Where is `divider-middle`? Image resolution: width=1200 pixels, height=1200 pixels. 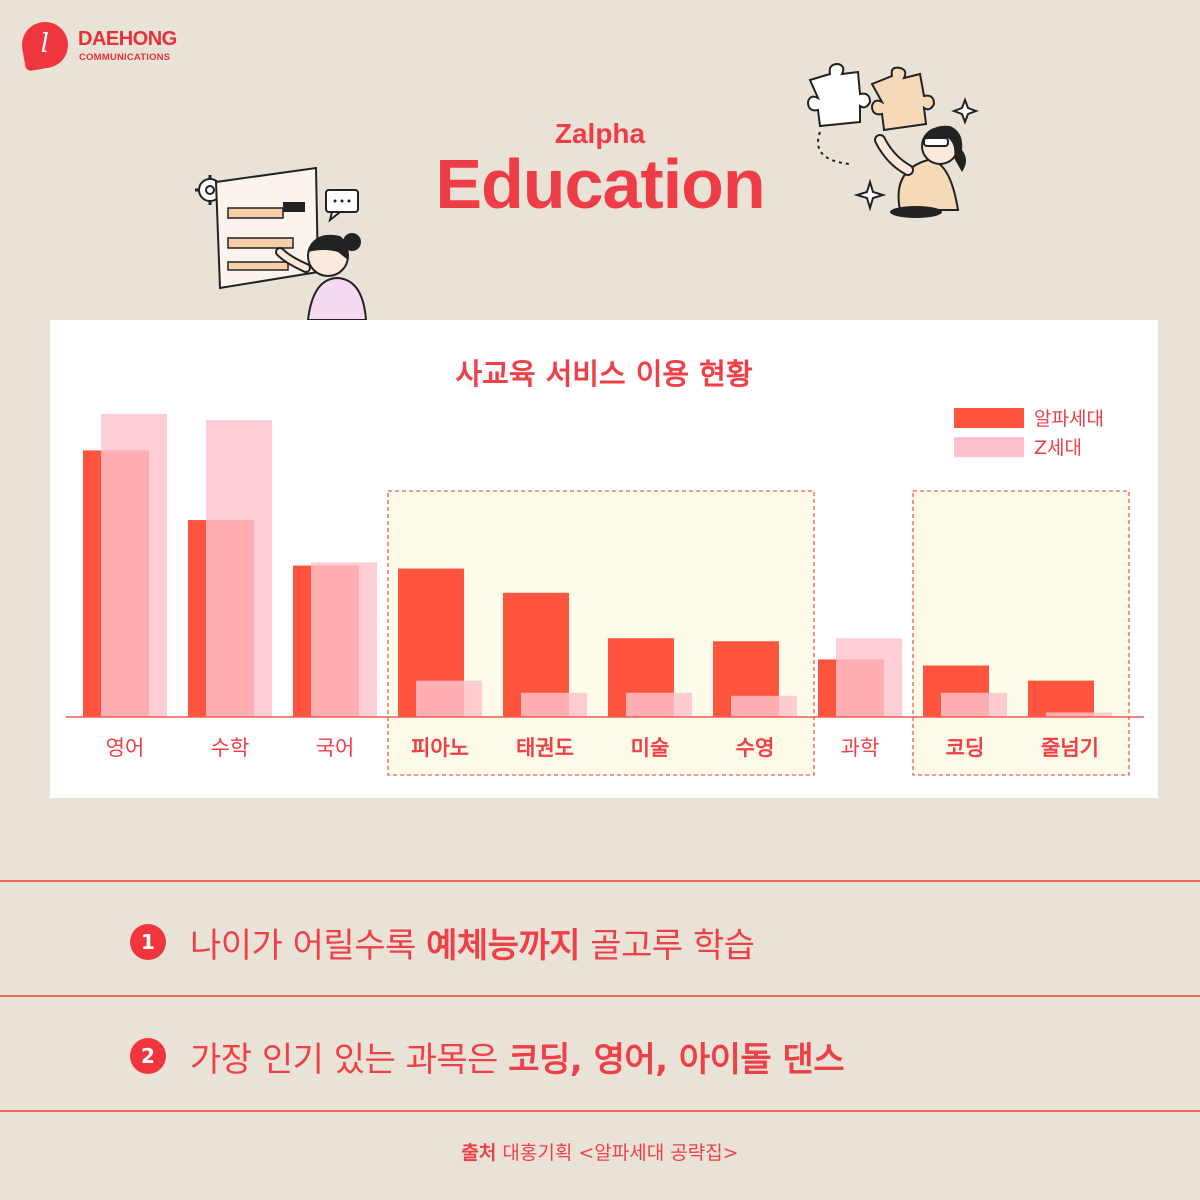 divider-middle is located at coordinates (600, 996).